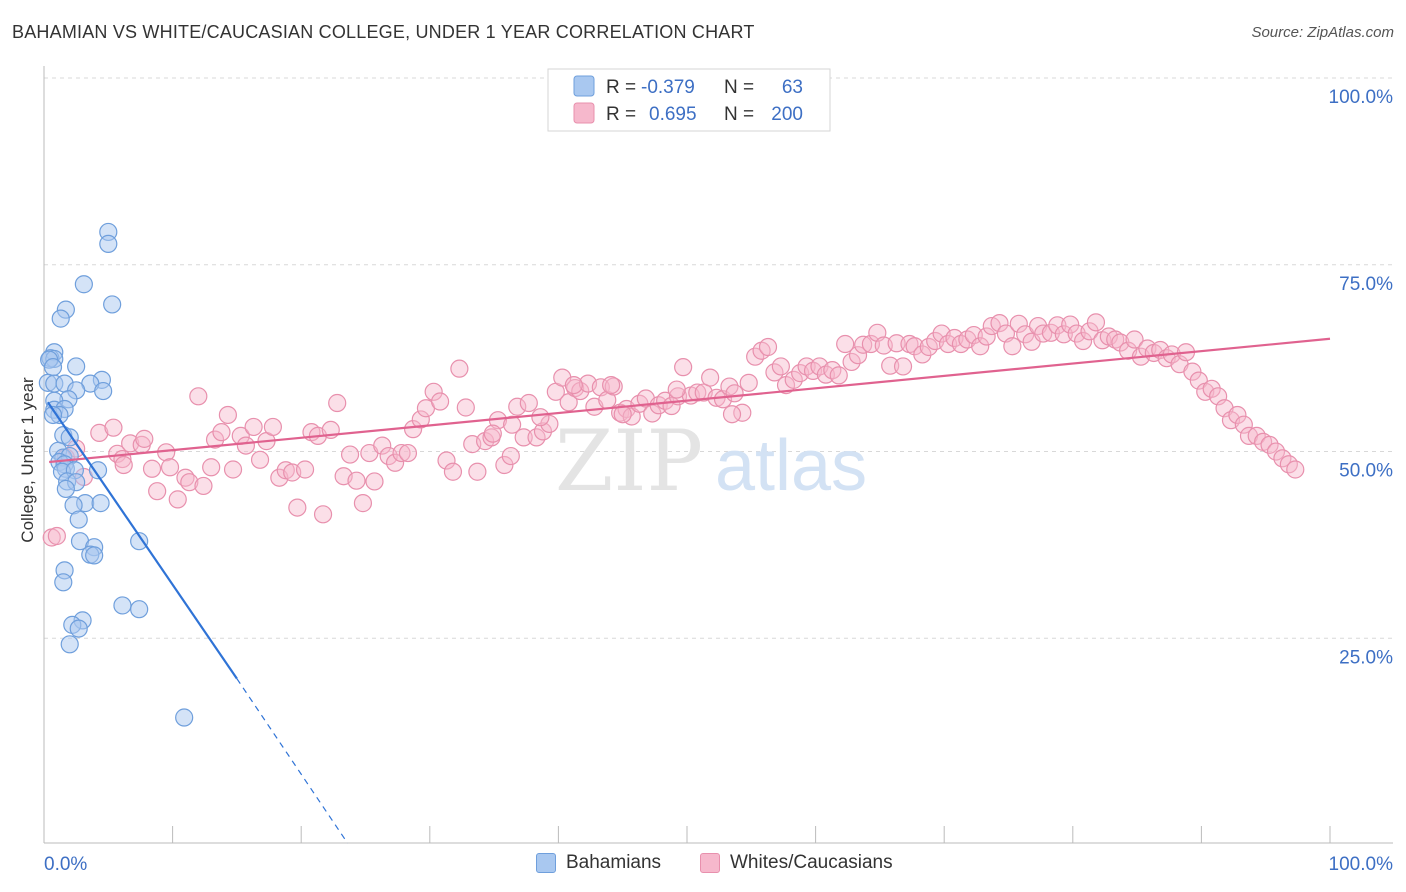 The height and width of the screenshot is (892, 1406). What do you see at coordinates (668, 87) in the screenshot?
I see `legend-r-value: -0.379` at bounding box center [668, 87].